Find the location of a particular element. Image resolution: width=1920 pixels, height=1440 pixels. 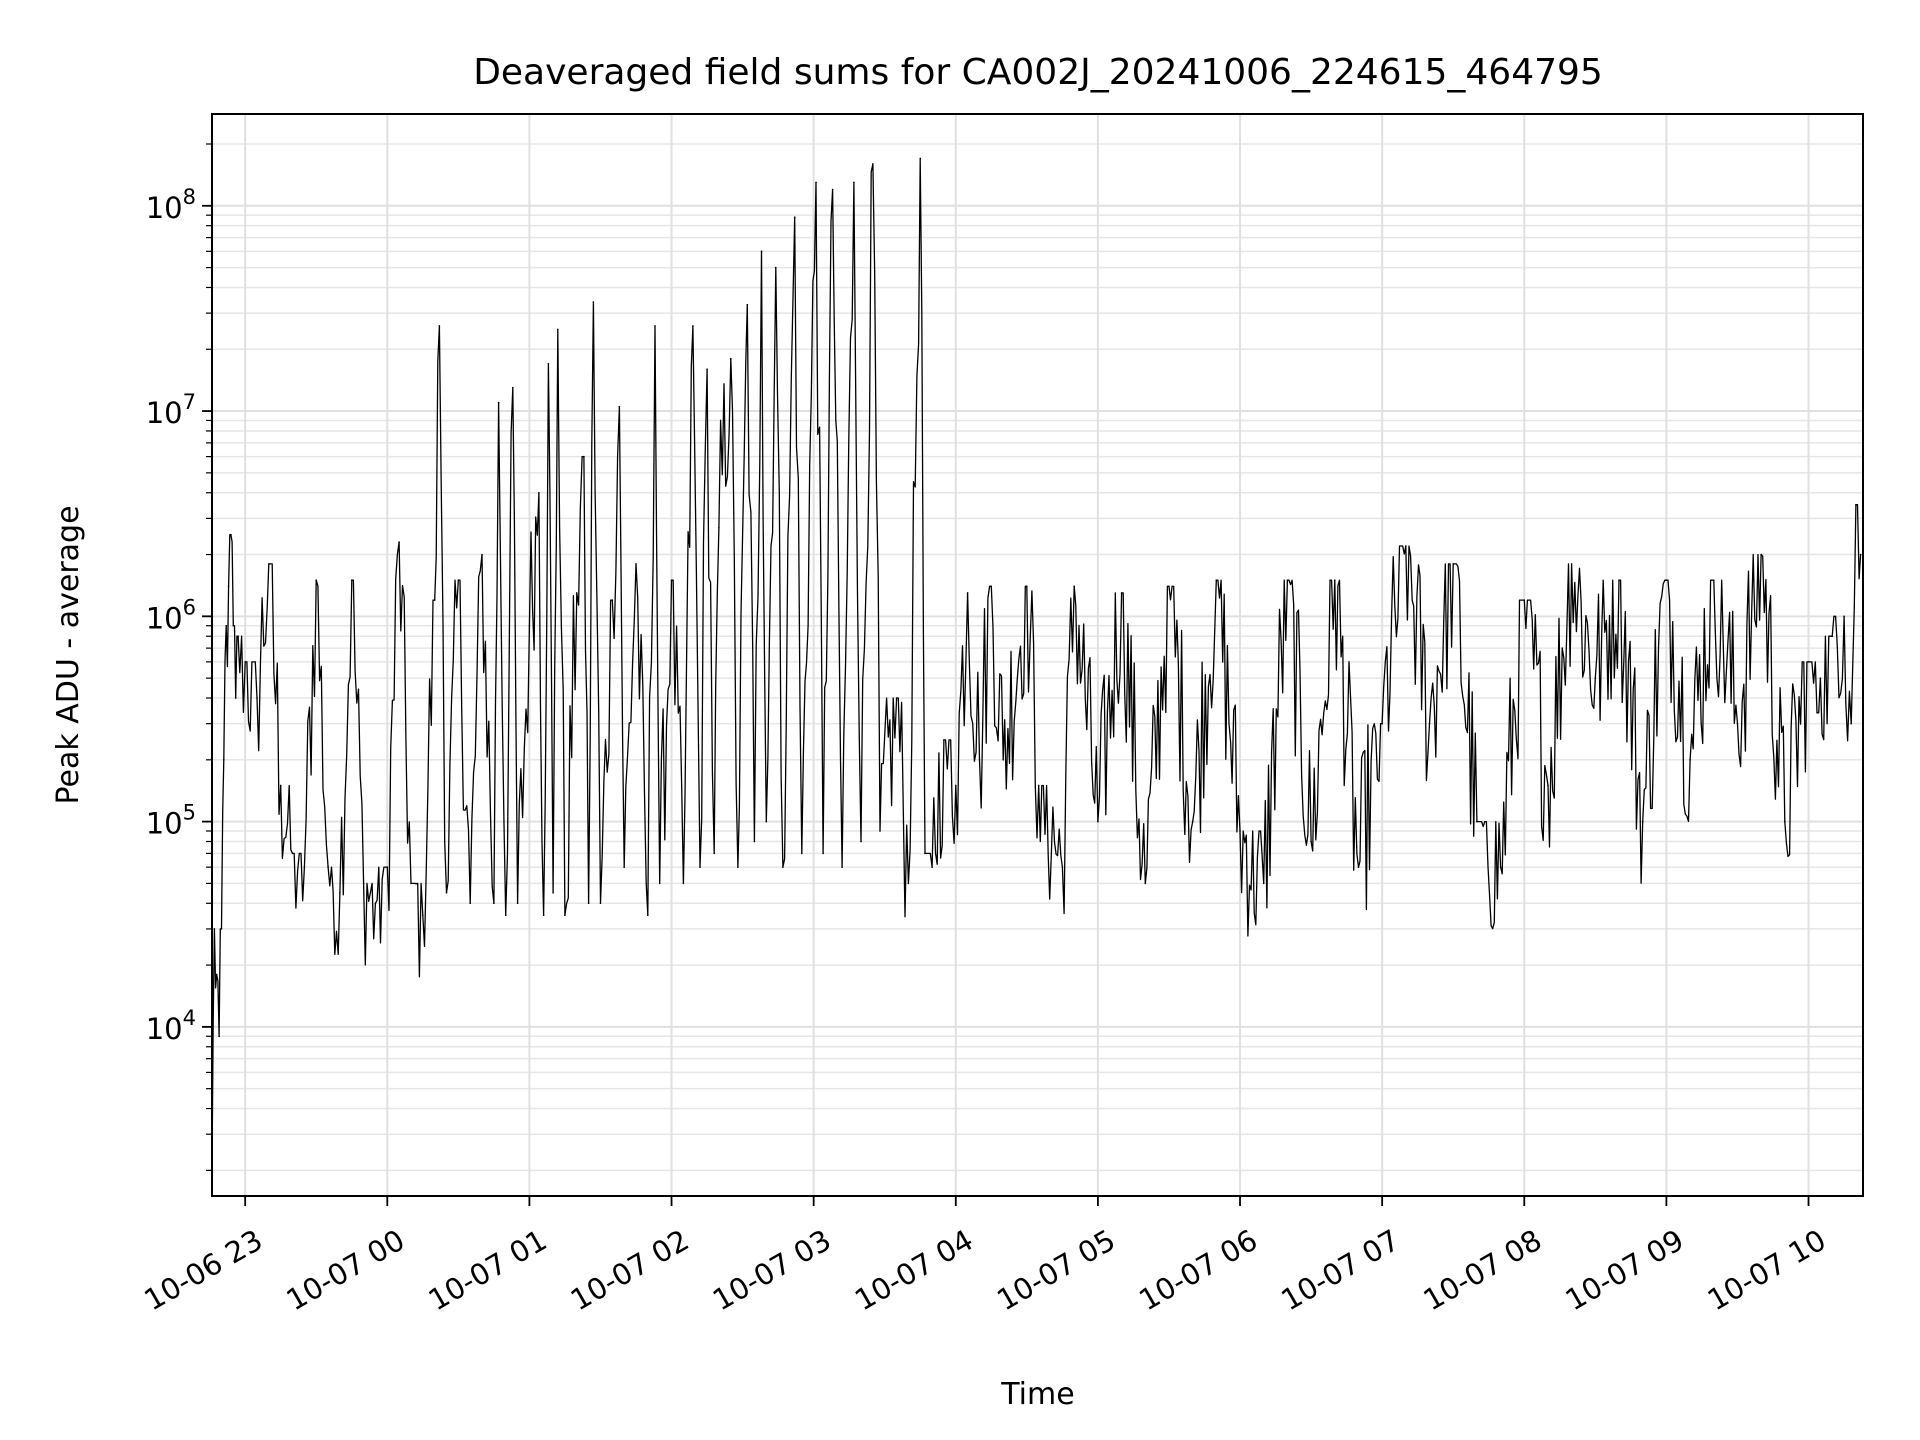

y-tick-label: 10⁷ is located at coordinates (171, 410).